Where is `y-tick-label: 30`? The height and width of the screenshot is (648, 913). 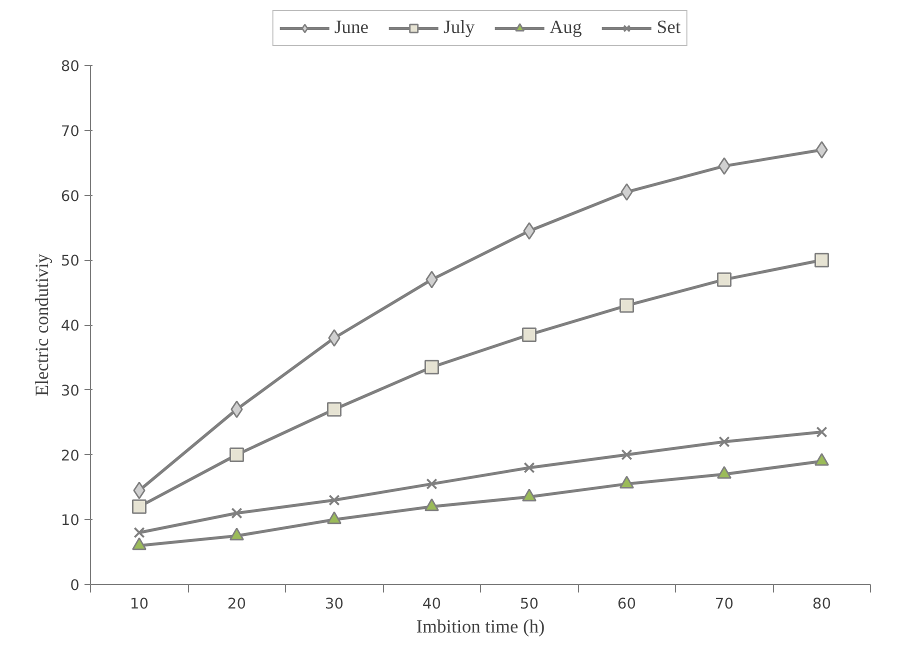
y-tick-label: 30 is located at coordinates (70, 391).